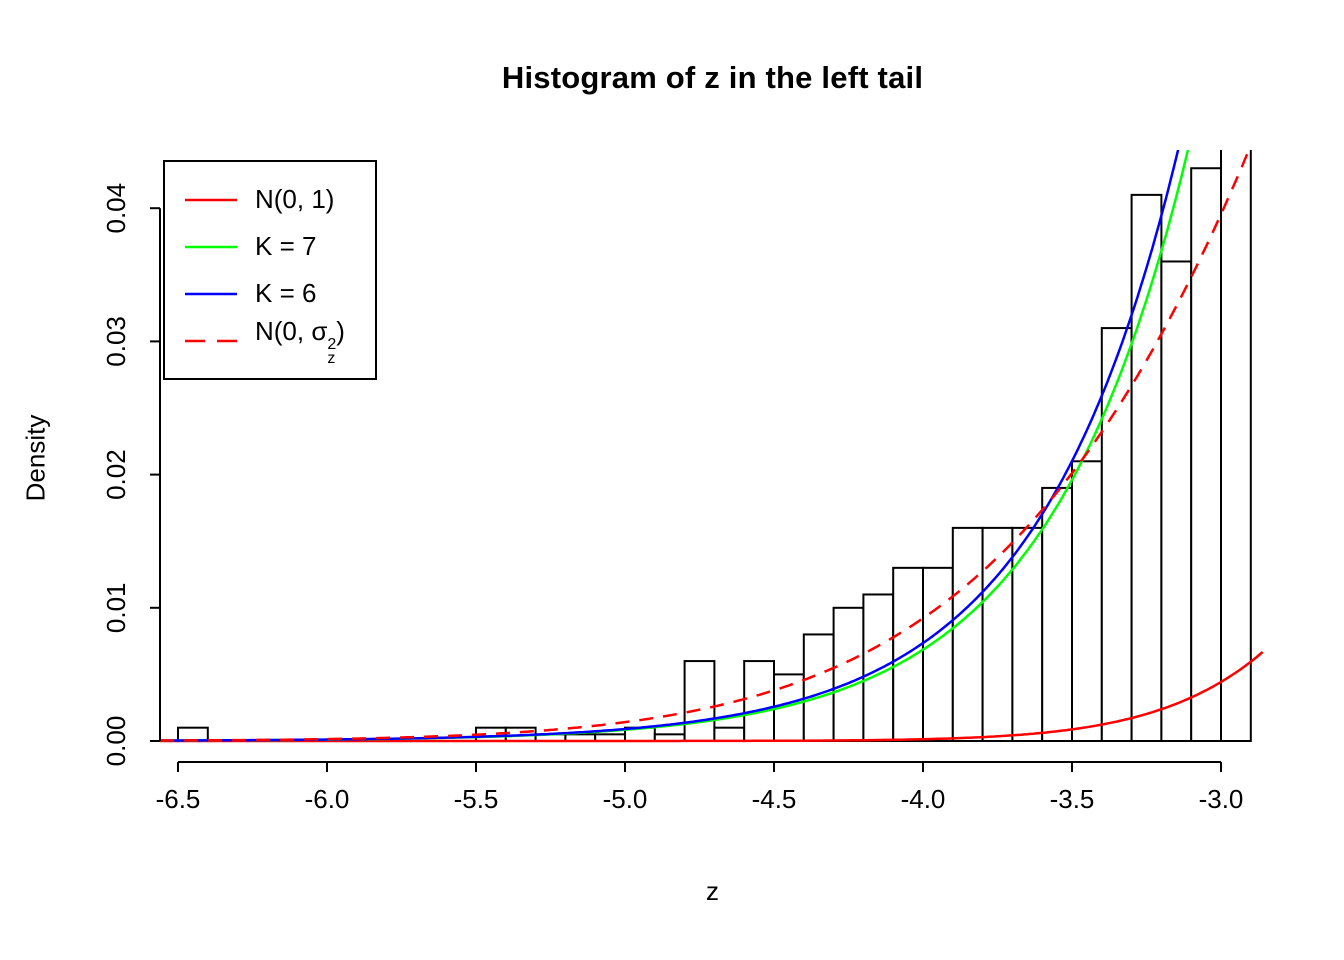 The width and height of the screenshot is (1344, 960). Describe the element at coordinates (286, 246) in the screenshot. I see `legend-label: K = 7` at that location.